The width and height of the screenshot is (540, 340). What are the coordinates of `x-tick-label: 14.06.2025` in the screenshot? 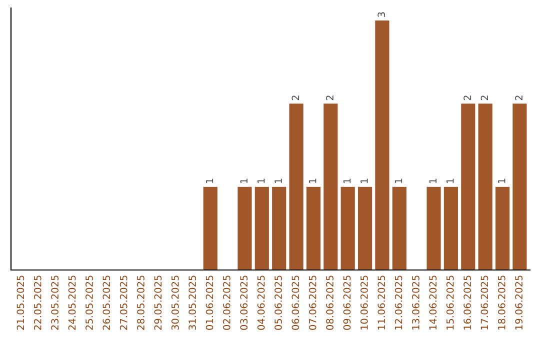 It's located at (433, 303).